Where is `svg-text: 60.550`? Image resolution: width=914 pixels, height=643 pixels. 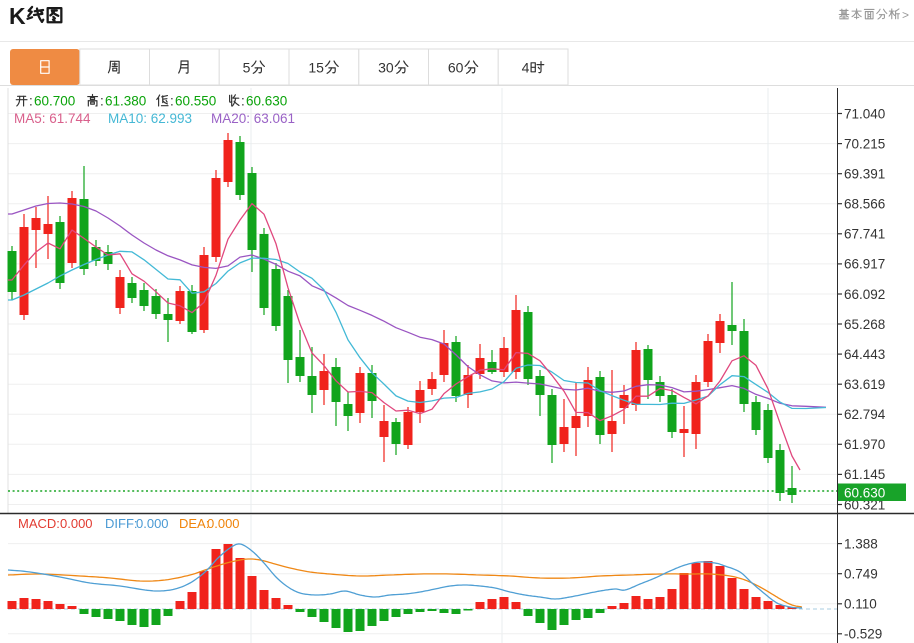 svg-text: 60.550 is located at coordinates (195, 101).